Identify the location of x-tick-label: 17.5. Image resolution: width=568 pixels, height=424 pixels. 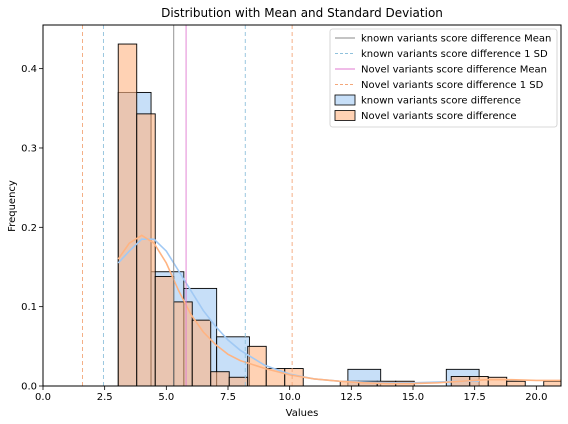
(475, 397).